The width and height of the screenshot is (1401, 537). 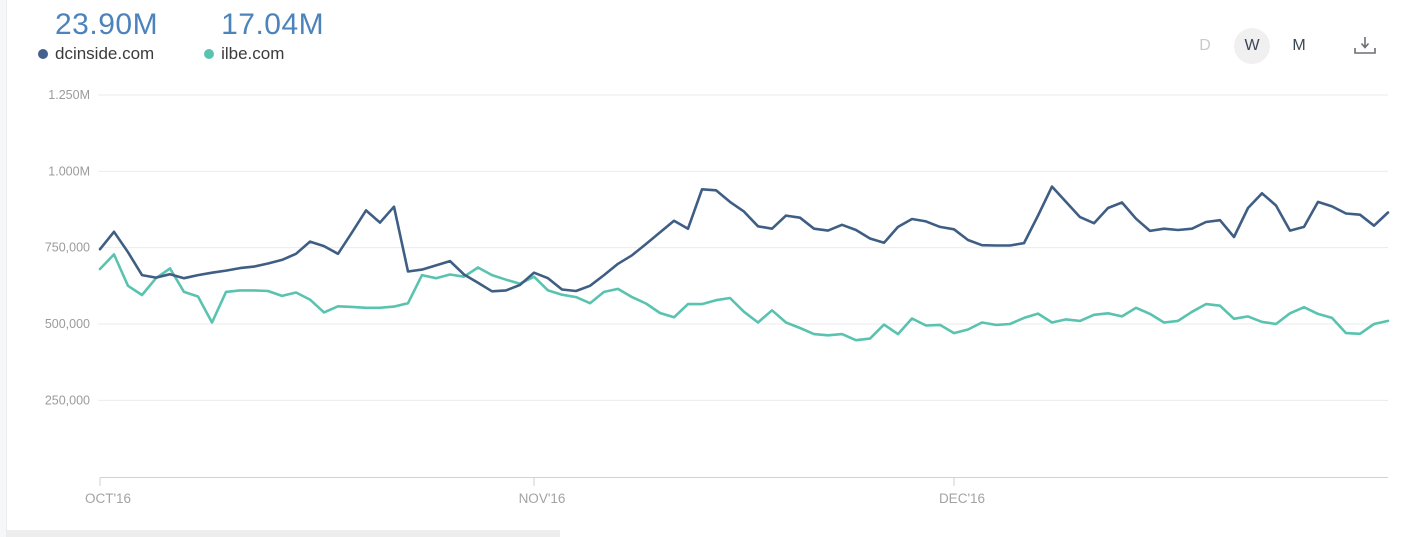 I want to click on legend-item-ilbe: 17.04M ilbe.com, so click(x=264, y=36).